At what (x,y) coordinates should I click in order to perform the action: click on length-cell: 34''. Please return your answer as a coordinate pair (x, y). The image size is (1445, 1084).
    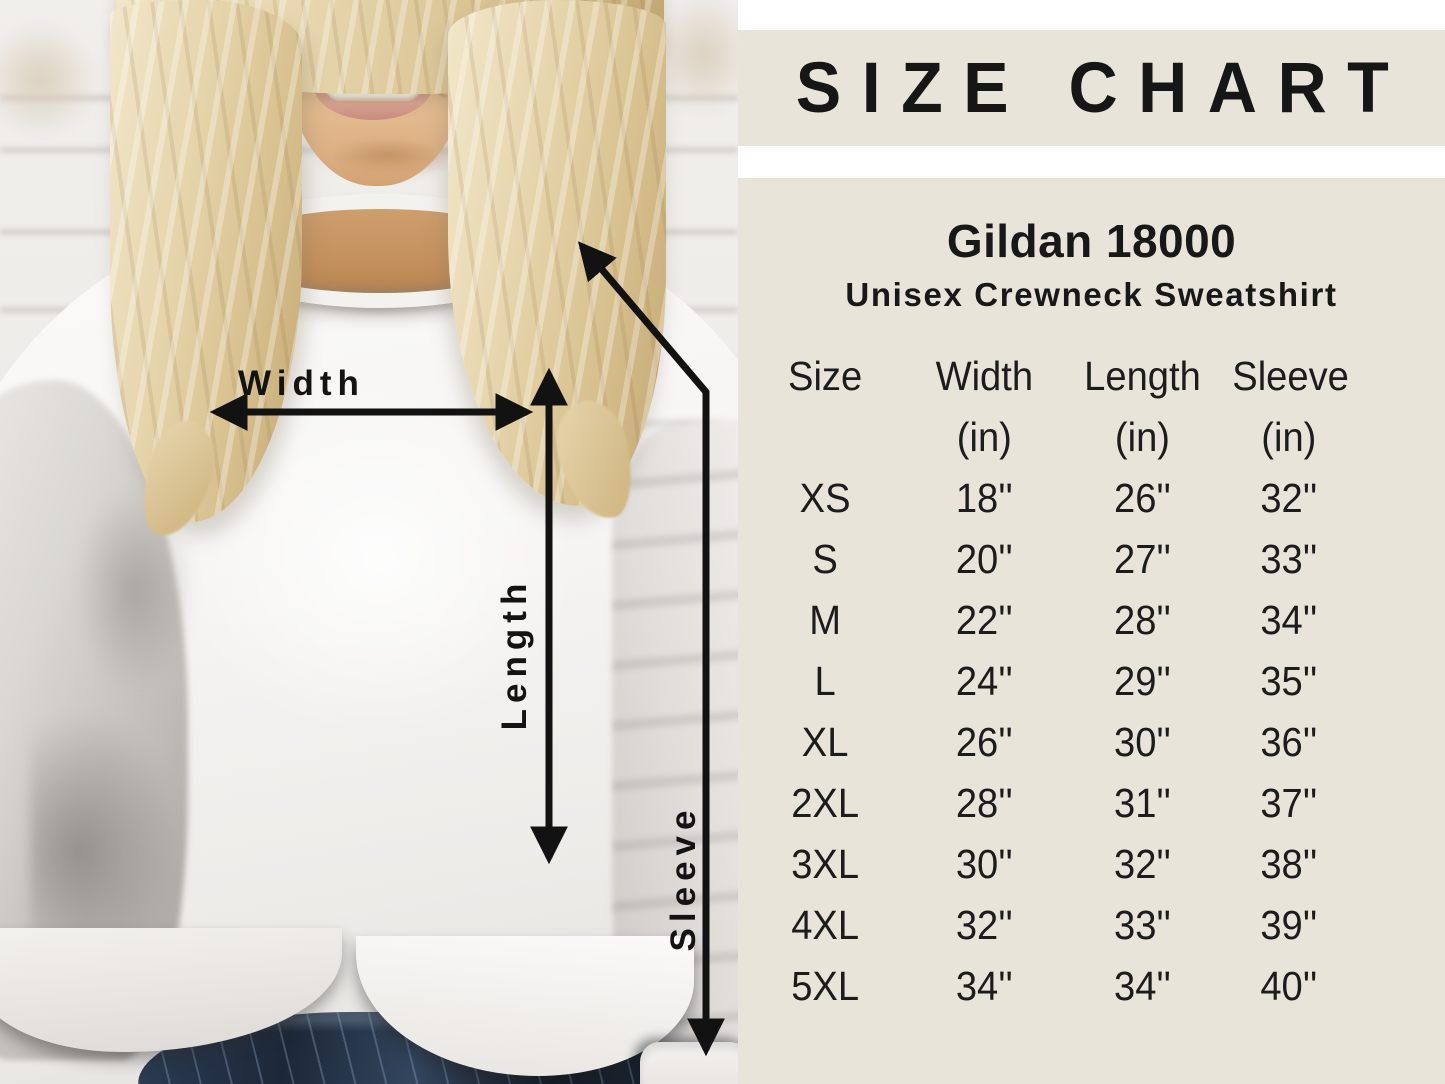
    Looking at the image, I should click on (1142, 986).